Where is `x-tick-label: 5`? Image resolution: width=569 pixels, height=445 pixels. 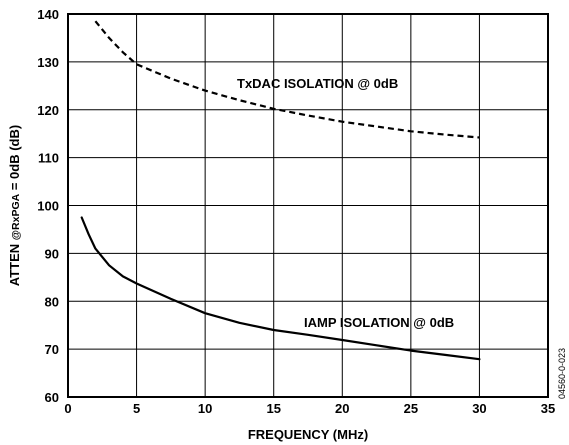
x-tick-label: 5 is located at coordinates (136, 408).